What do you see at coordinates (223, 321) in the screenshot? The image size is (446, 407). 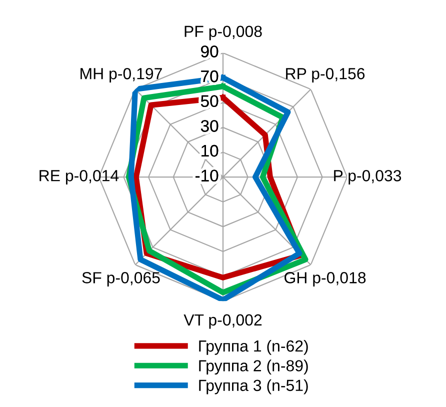 I see `spoke-label: VT p-0,002` at bounding box center [223, 321].